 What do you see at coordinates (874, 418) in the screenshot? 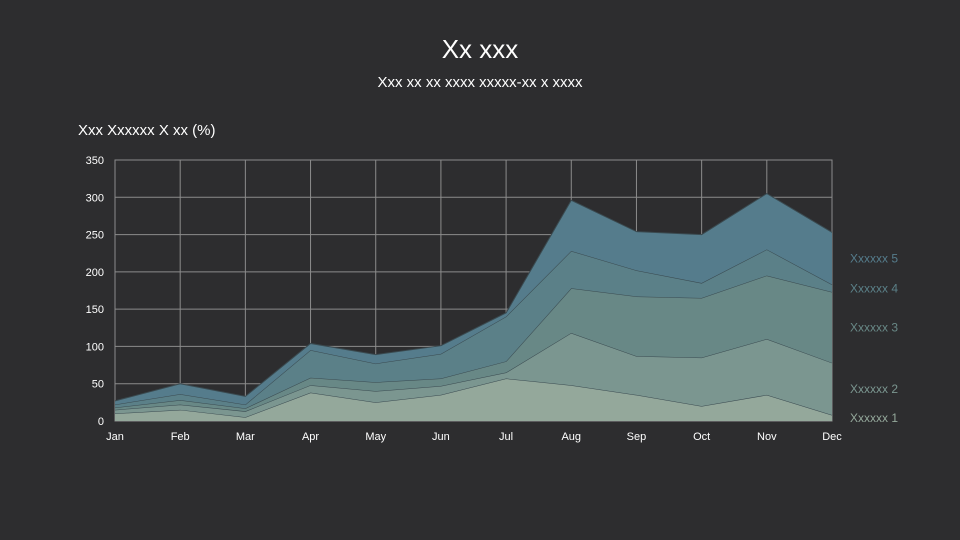
I see `legend-label-series-1: Xxxxxx 1` at bounding box center [874, 418].